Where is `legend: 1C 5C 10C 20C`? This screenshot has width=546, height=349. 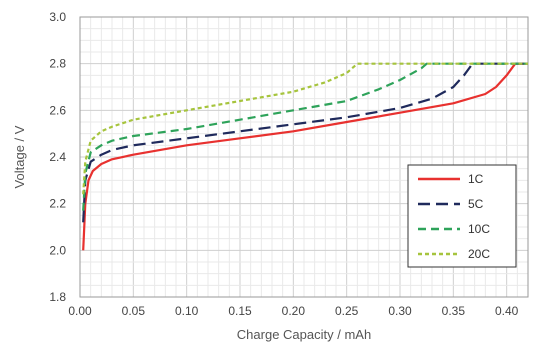
legend: 1C 5C 10C 20C is located at coordinates (462, 216).